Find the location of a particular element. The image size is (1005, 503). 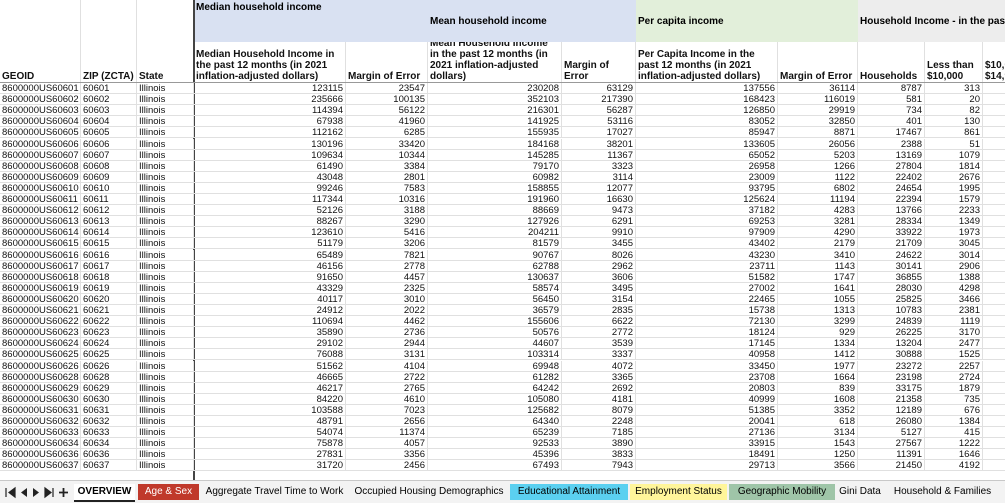

cell: 8600000US60637 is located at coordinates (40, 466).